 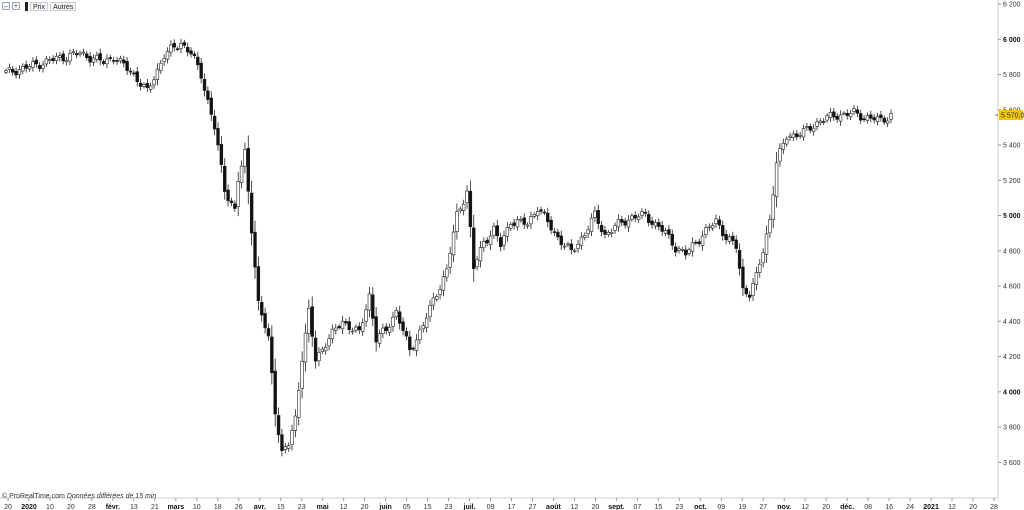 I want to click on price-menu: Prix, so click(x=39, y=6).